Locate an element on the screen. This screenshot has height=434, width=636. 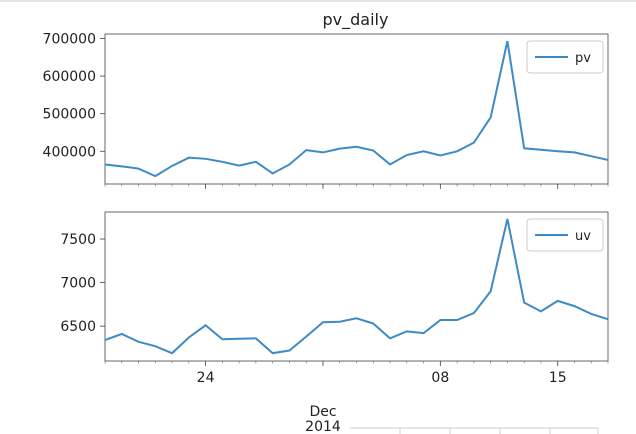
uv-ytick-label: 6500 is located at coordinates (78, 327).